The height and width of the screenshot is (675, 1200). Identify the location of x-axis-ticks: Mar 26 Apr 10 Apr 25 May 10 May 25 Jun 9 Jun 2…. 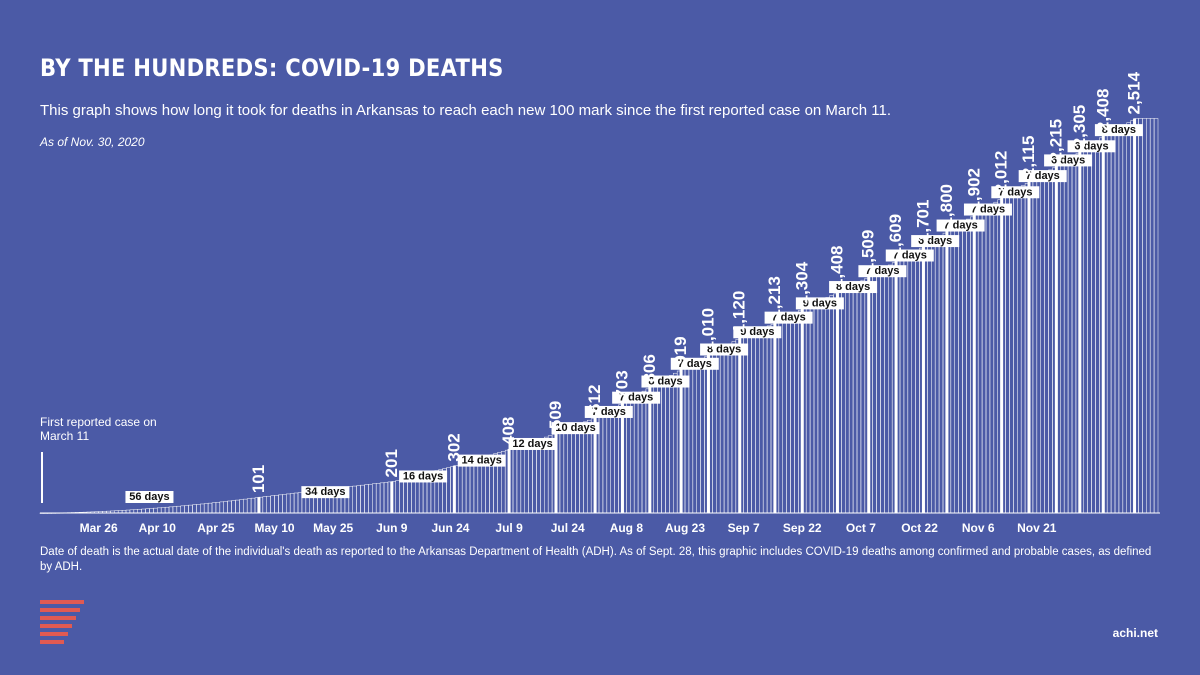
(568, 528).